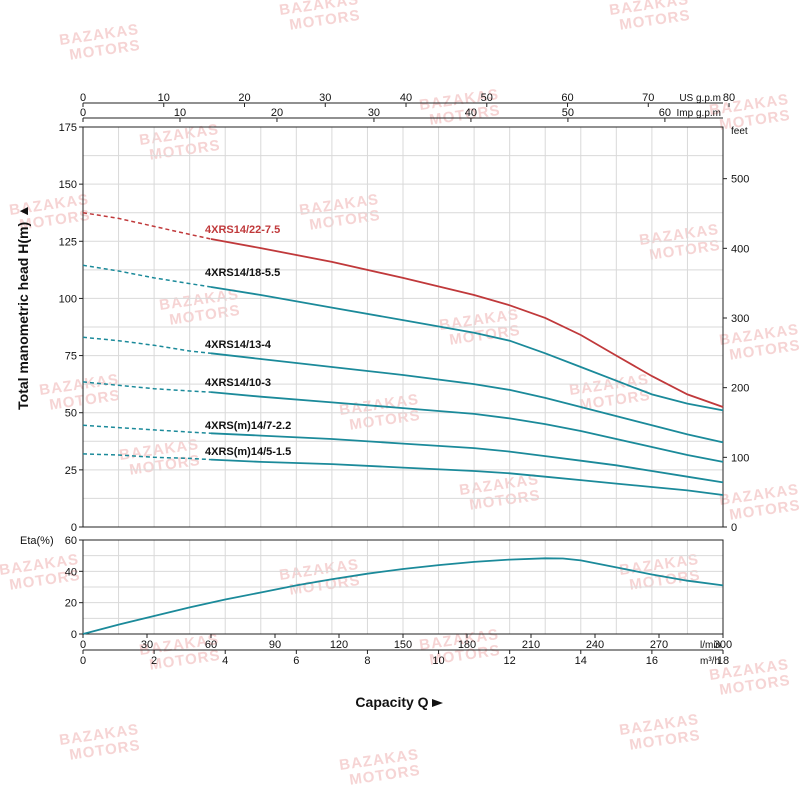 This screenshot has height=805, width=800. Describe the element at coordinates (225, 661) in the screenshot. I see `bottom-axis-tick-label: 4` at that location.